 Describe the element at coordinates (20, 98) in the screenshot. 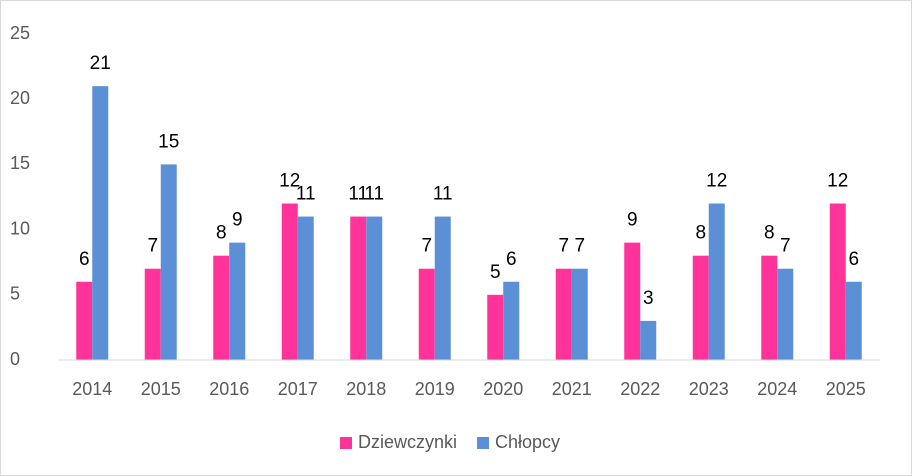

I see `y-tick-label: 20` at that location.